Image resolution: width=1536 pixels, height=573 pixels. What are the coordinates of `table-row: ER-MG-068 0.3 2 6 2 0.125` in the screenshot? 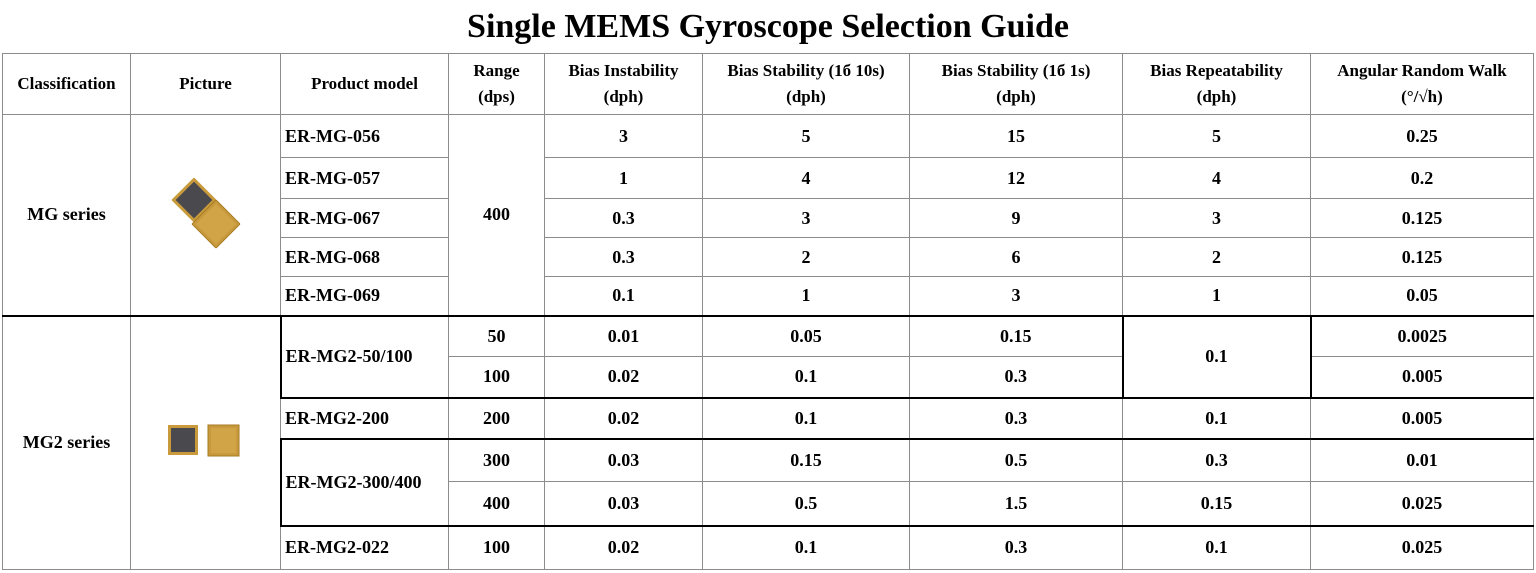 It's located at (768, 257).